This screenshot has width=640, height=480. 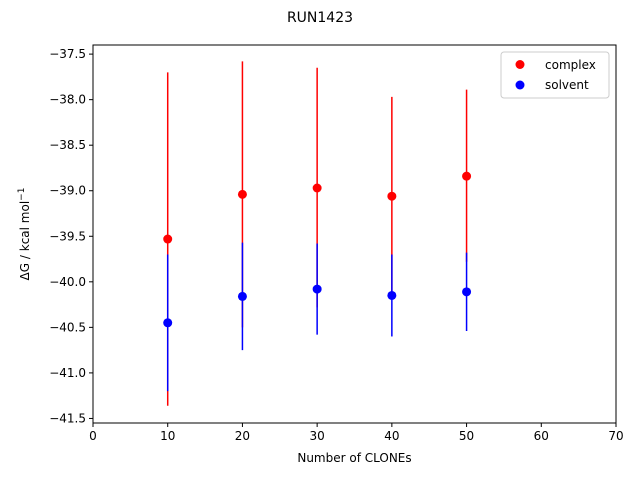 I want to click on y-tick-label: −40.0, so click(x=67, y=282).